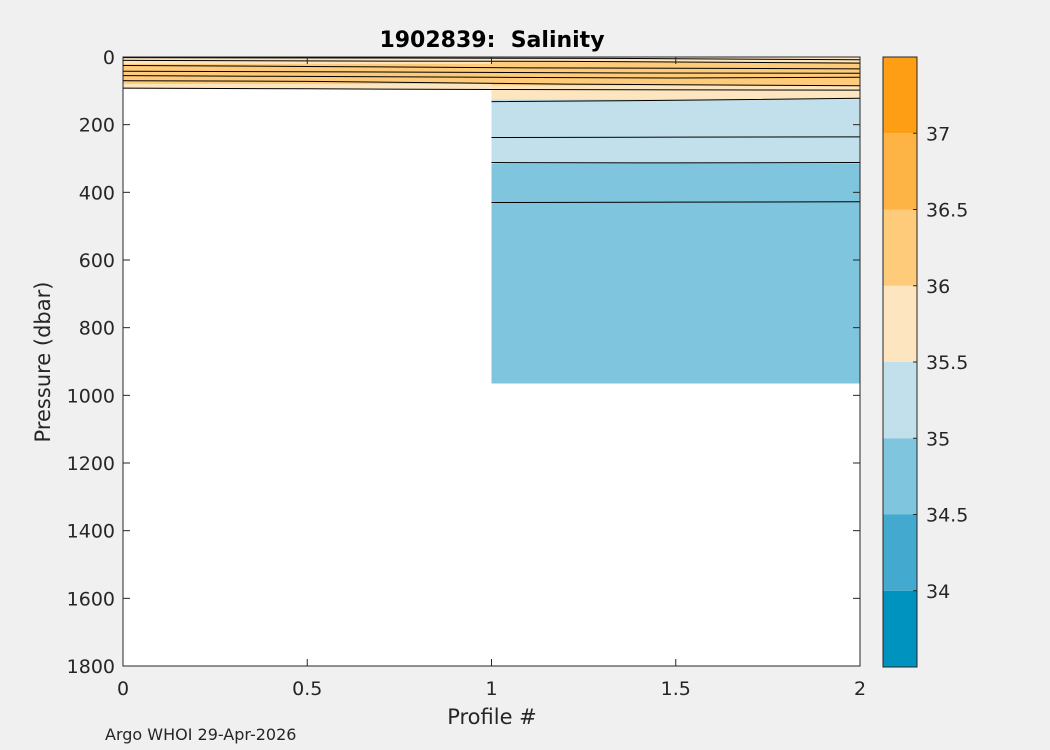 This screenshot has width=1050, height=750. Describe the element at coordinates (947, 363) in the screenshot. I see `colorbar-tick-label: 35.5` at that location.